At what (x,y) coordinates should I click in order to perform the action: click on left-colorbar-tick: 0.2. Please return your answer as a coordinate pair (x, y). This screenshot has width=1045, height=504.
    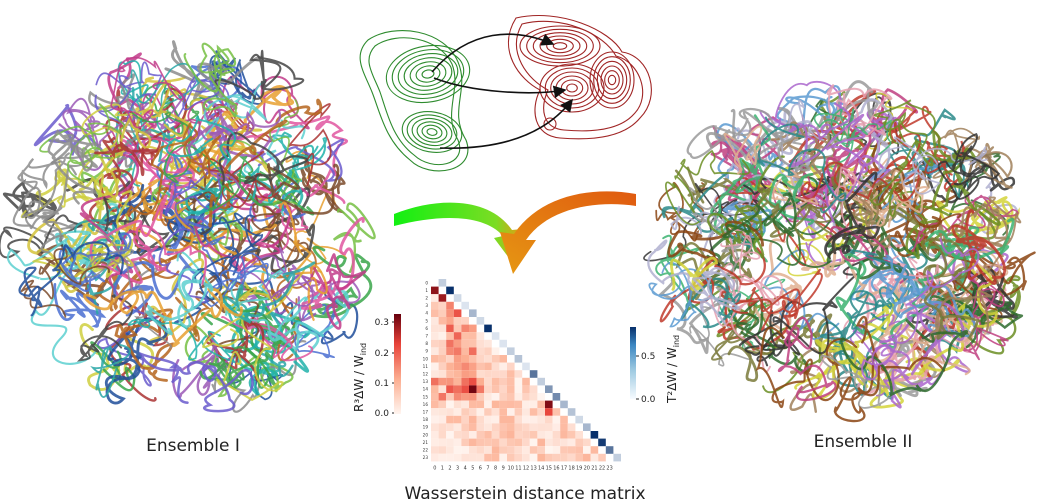
    Looking at the image, I should click on (382, 354).